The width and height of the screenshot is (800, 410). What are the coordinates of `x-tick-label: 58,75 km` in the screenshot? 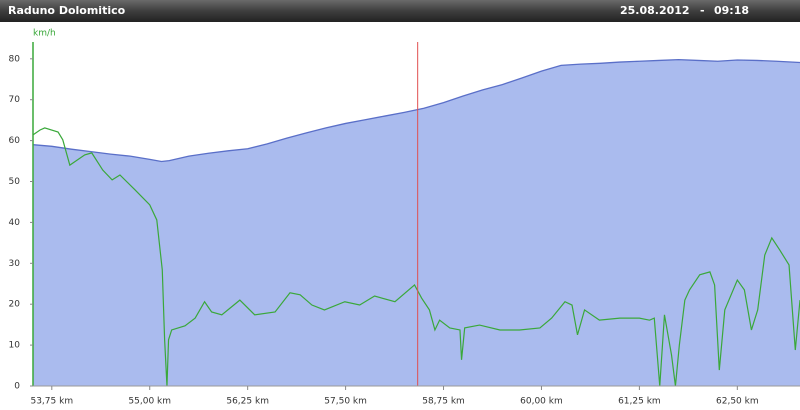 It's located at (443, 402).